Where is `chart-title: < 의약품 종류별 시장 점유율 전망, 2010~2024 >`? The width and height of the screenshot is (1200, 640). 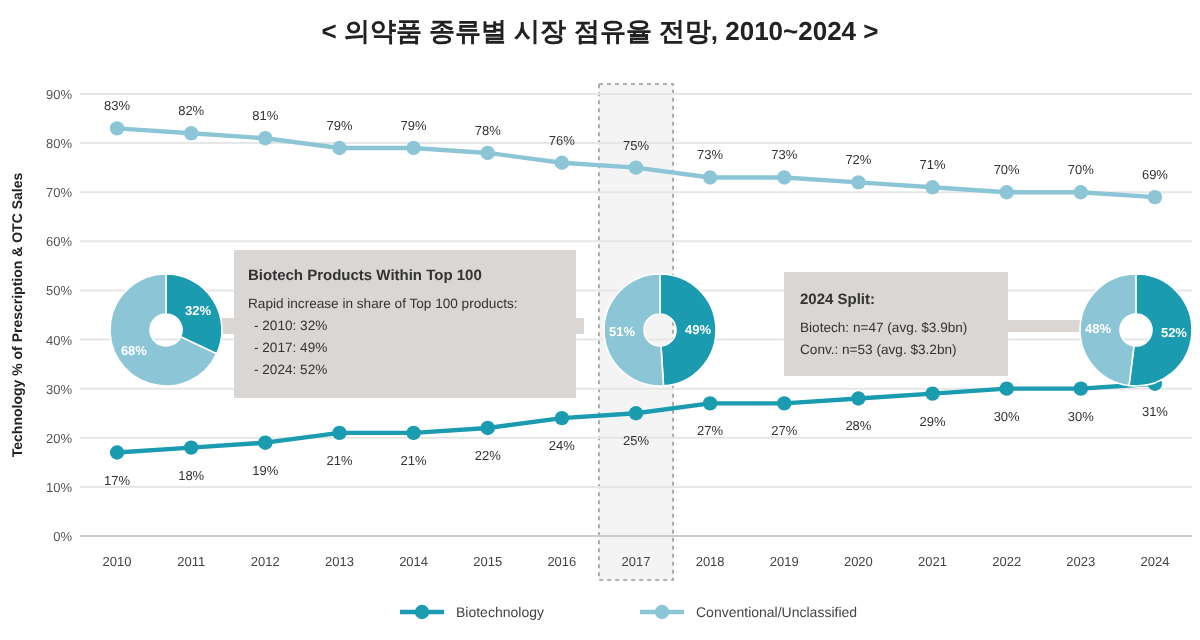 chart-title: < 의약품 종류별 시장 점유율 전망, 2010~2024 > is located at coordinates (600, 31).